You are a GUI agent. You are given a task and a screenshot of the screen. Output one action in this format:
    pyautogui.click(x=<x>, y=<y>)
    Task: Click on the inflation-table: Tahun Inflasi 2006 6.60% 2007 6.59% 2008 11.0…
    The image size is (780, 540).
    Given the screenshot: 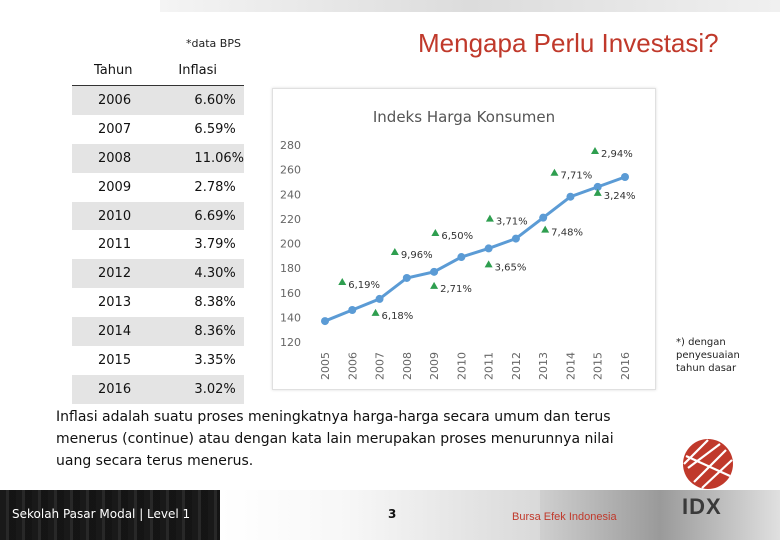 What is the action you would take?
    pyautogui.click(x=158, y=229)
    